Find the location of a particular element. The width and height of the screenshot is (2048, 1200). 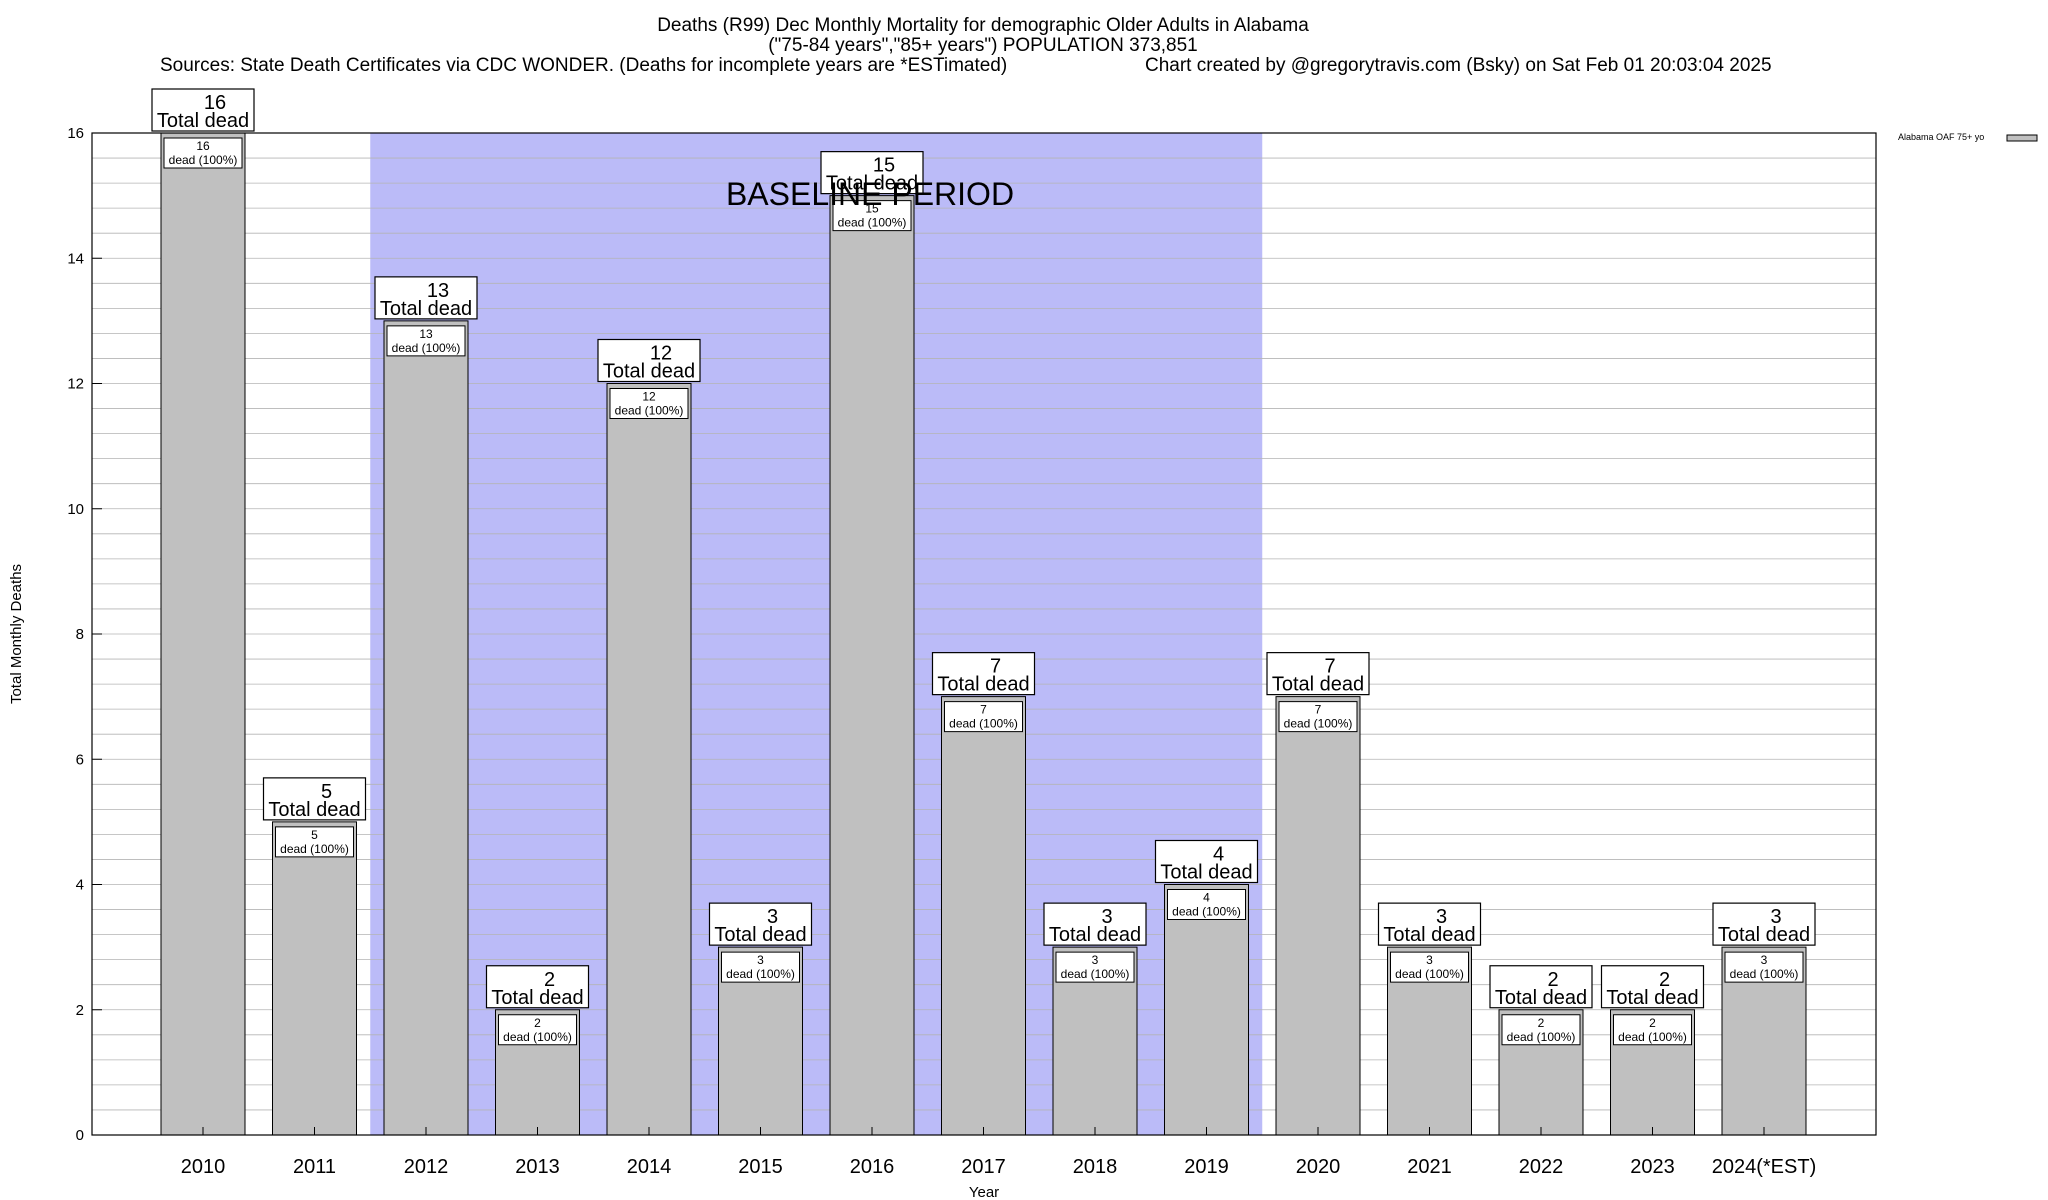

x-axis-label: Year is located at coordinates (984, 1192).